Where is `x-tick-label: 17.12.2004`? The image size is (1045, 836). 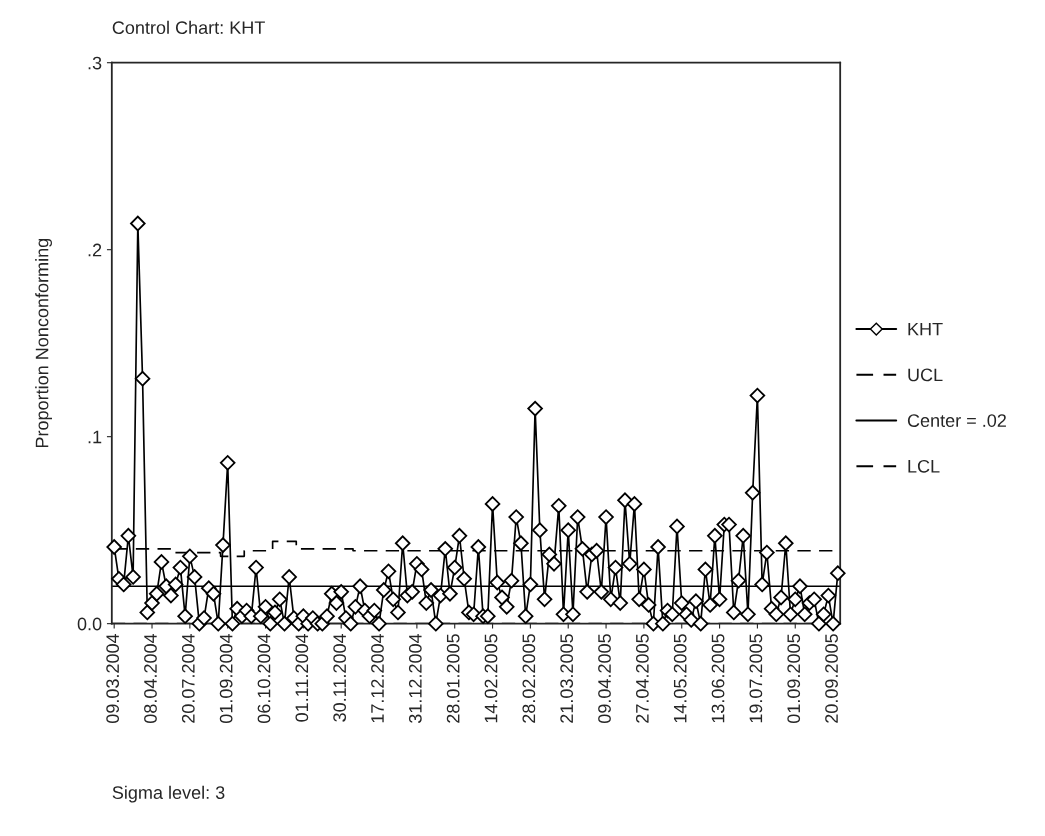 x-tick-label: 17.12.2004 is located at coordinates (377, 678).